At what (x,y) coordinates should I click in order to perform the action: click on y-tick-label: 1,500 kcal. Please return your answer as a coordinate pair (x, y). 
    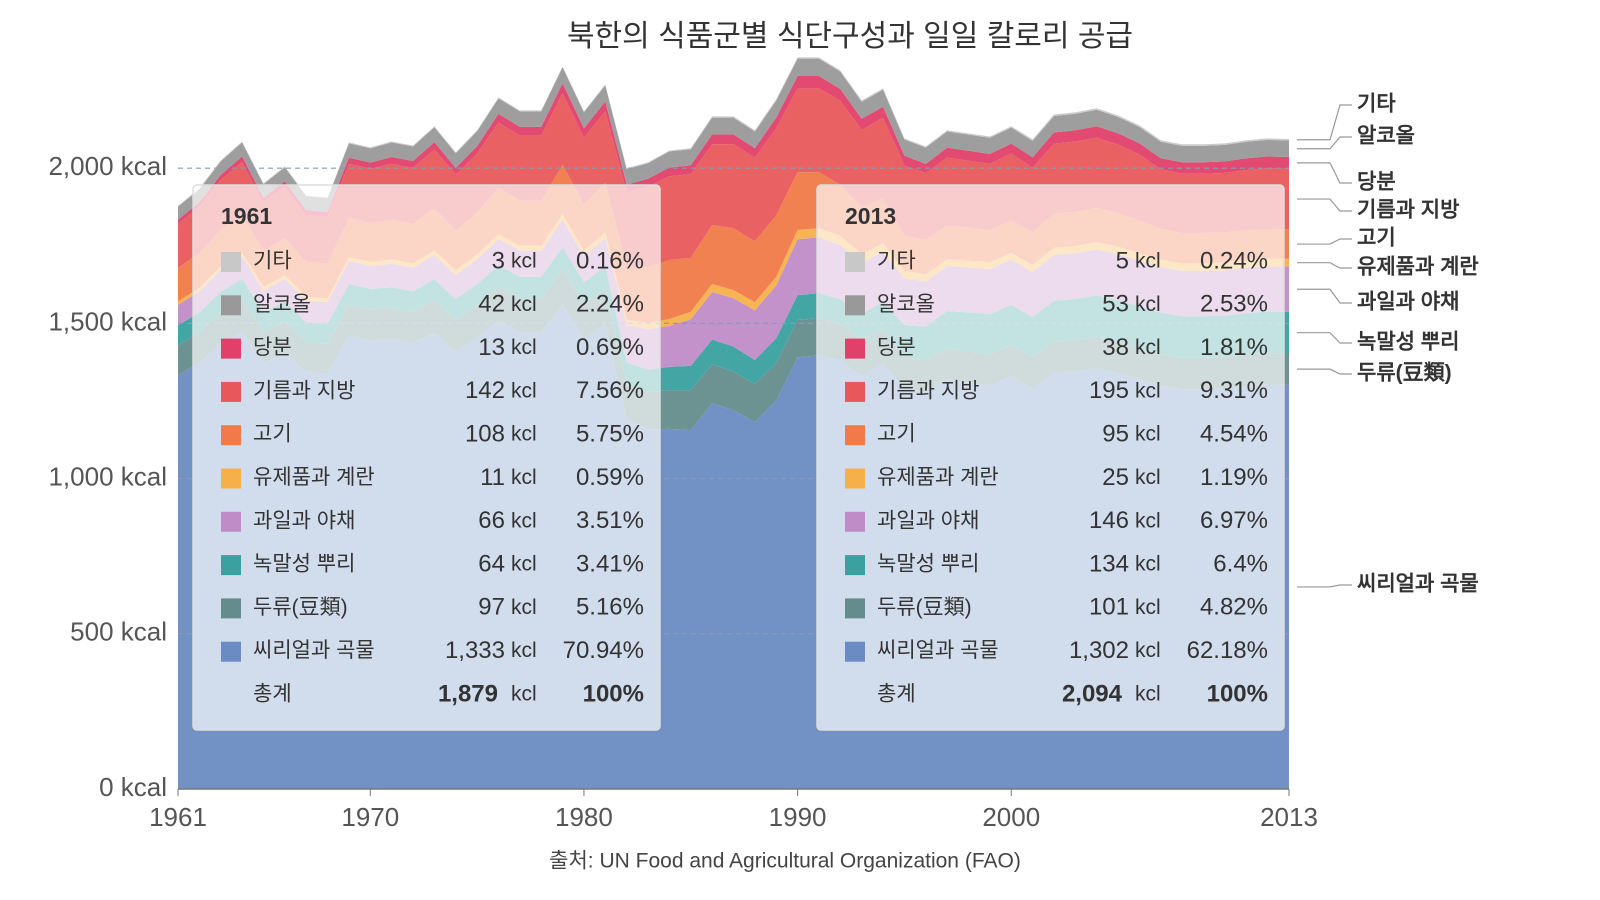
    Looking at the image, I should click on (107, 321).